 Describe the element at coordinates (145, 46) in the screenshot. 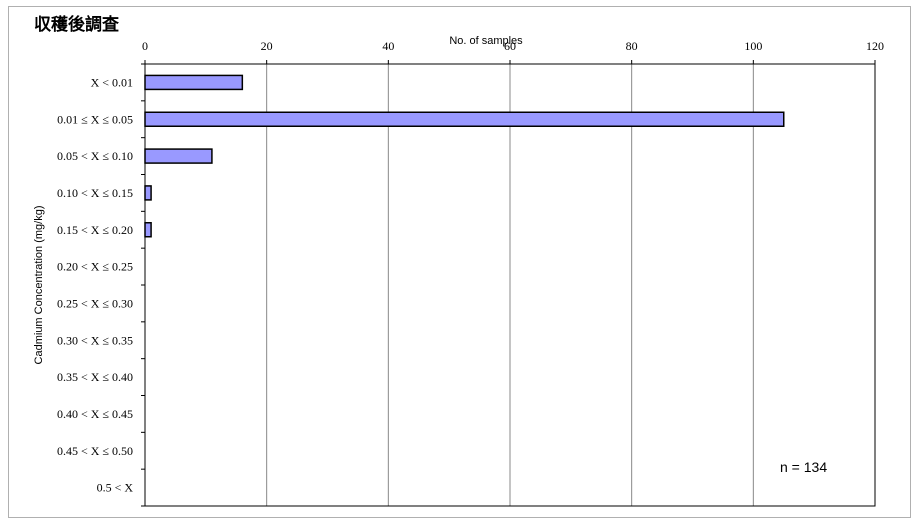

I see `x-tick-label: 0` at that location.